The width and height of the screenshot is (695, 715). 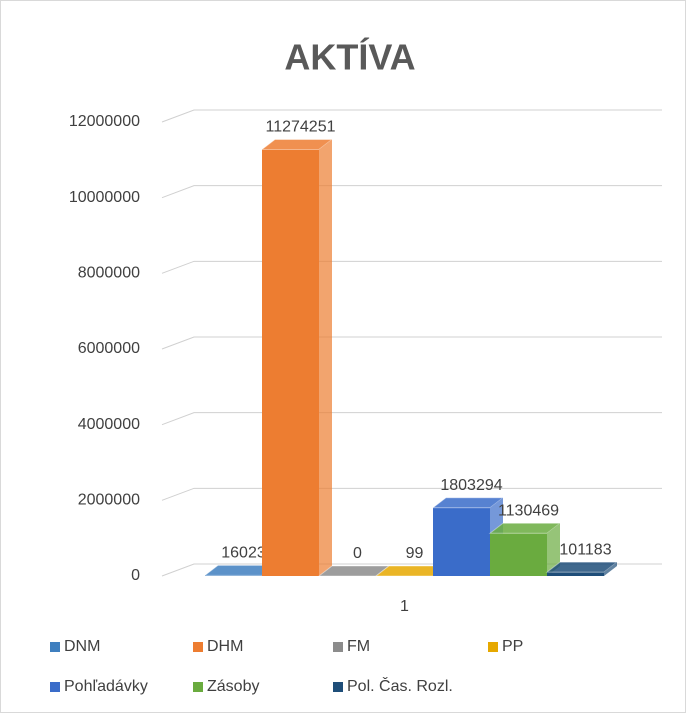 What do you see at coordinates (82, 646) in the screenshot?
I see `legend-label: DNM` at bounding box center [82, 646].